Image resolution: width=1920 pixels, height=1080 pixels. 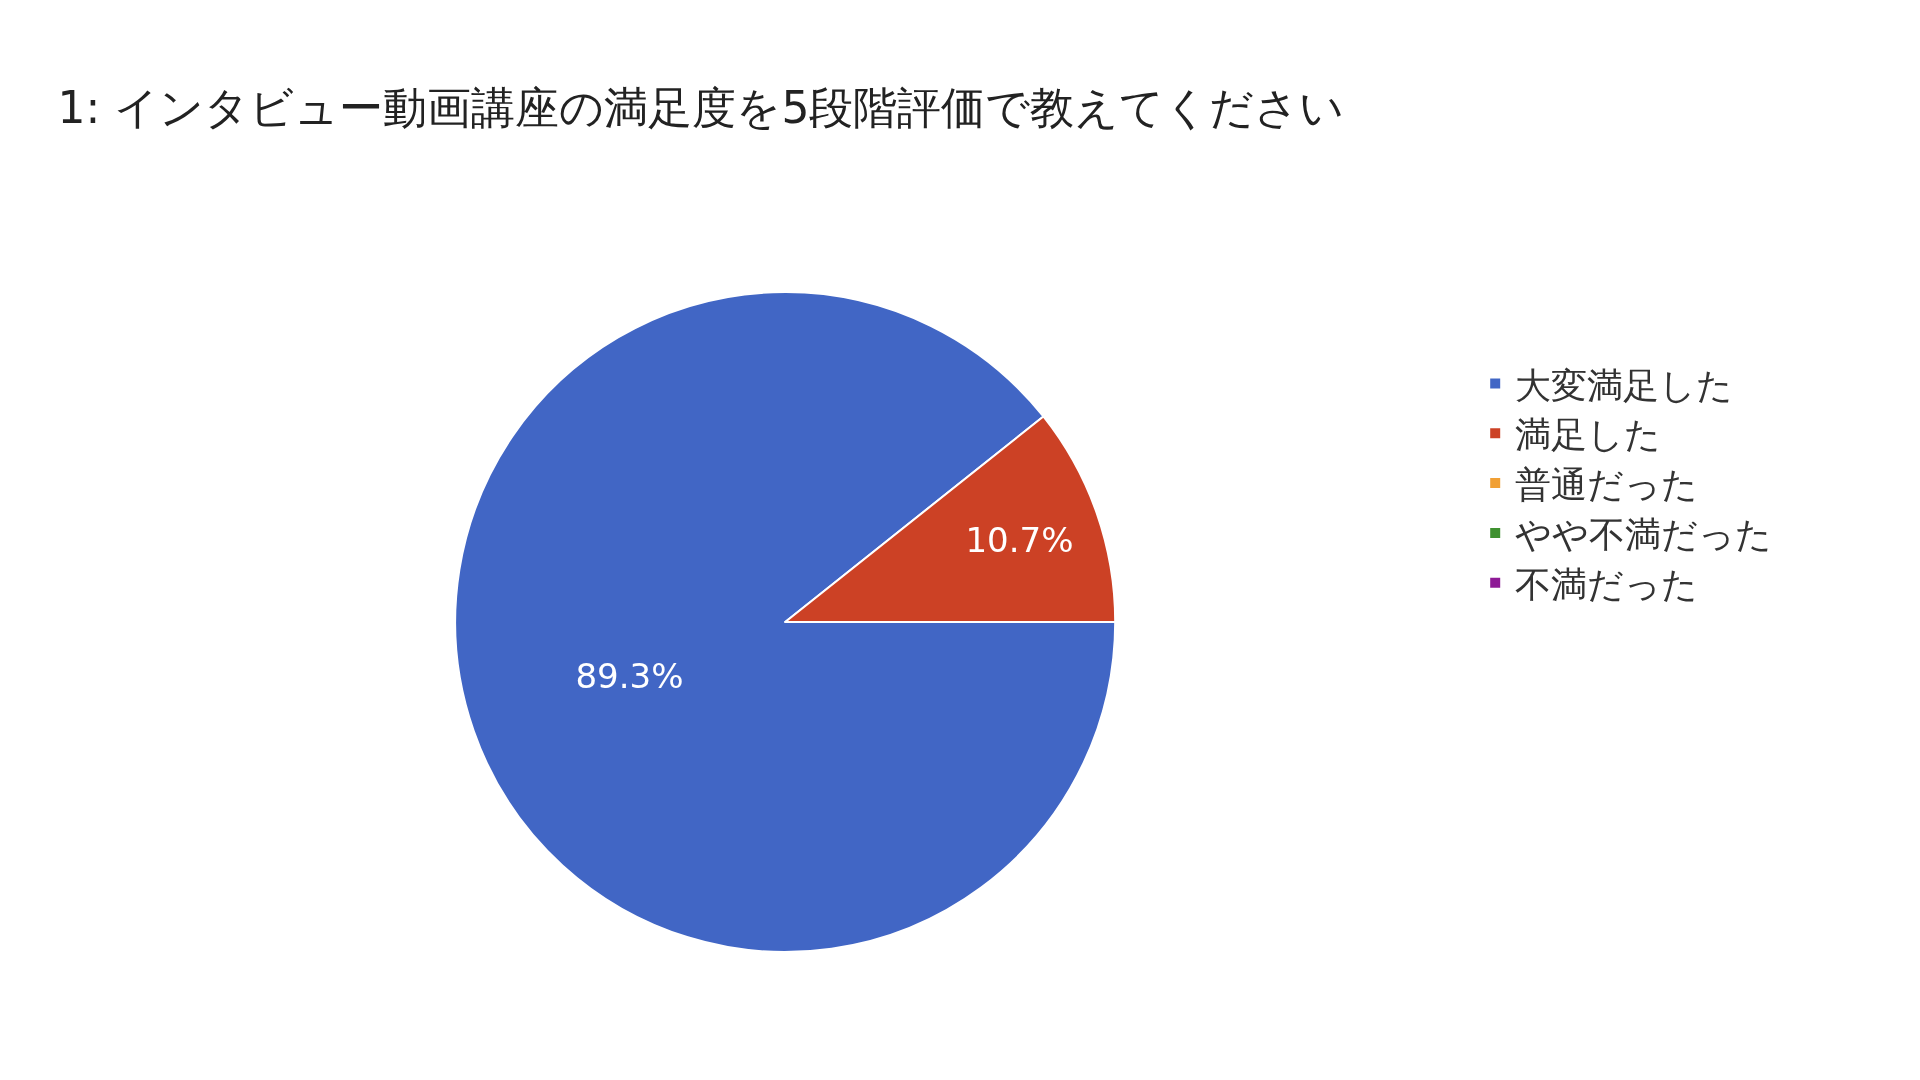 I want to click on legend-label: 普通だった, so click(x=1607, y=485).